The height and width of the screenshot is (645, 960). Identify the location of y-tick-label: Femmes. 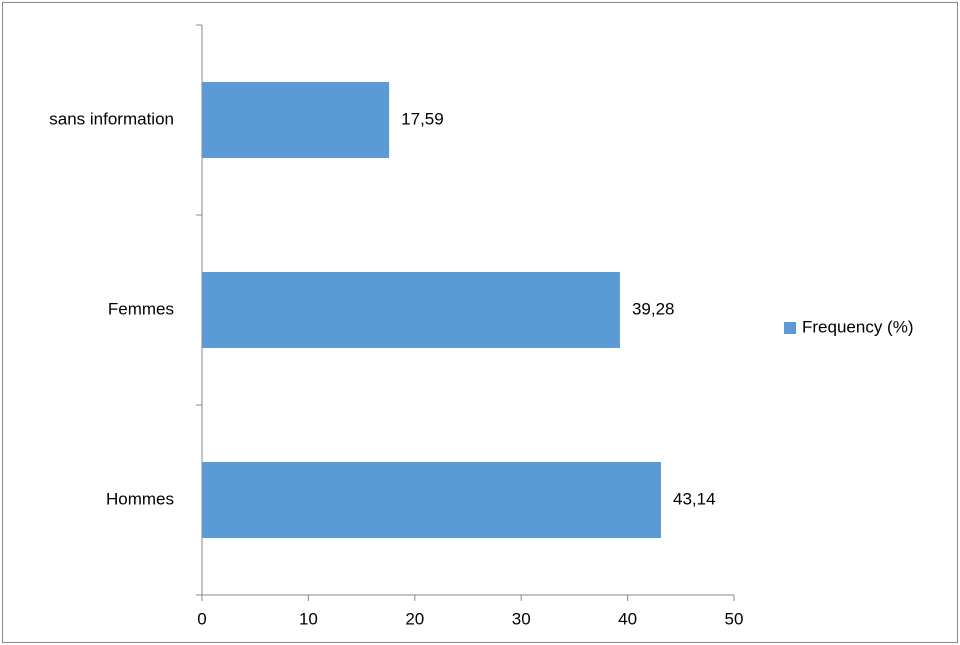
(141, 308).